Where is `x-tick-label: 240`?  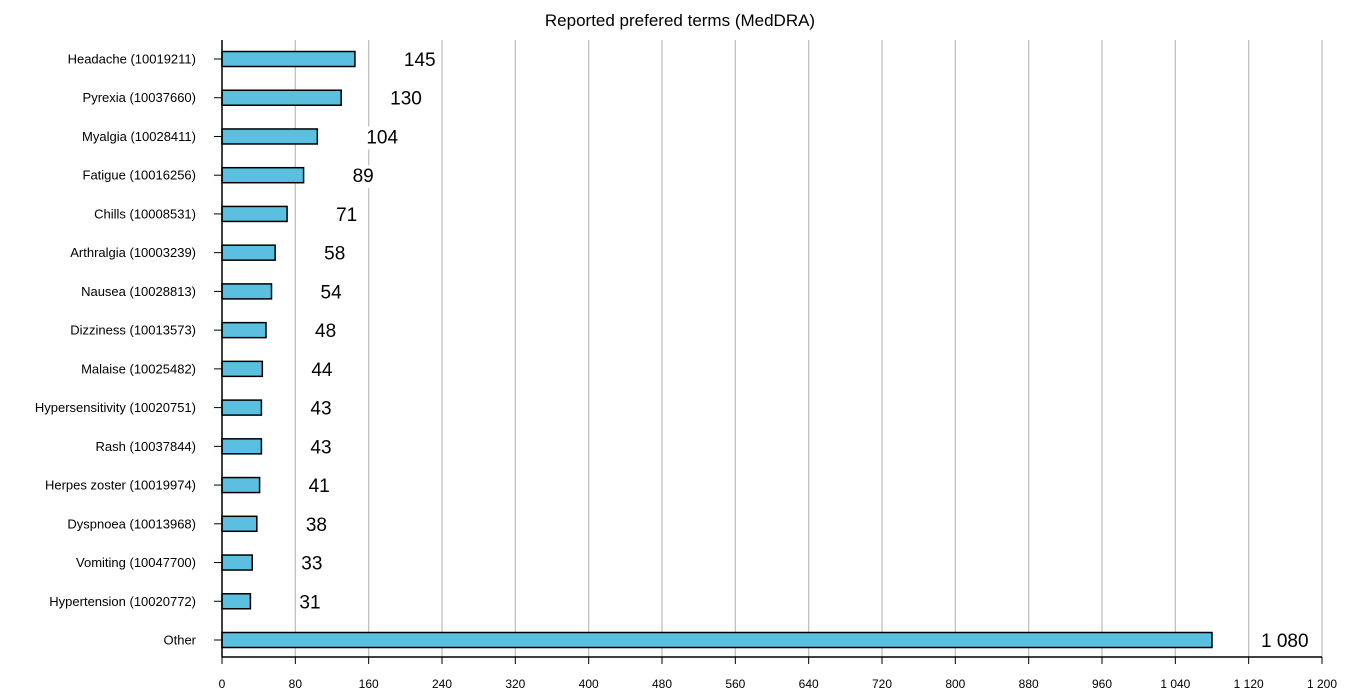
x-tick-label: 240 is located at coordinates (442, 684).